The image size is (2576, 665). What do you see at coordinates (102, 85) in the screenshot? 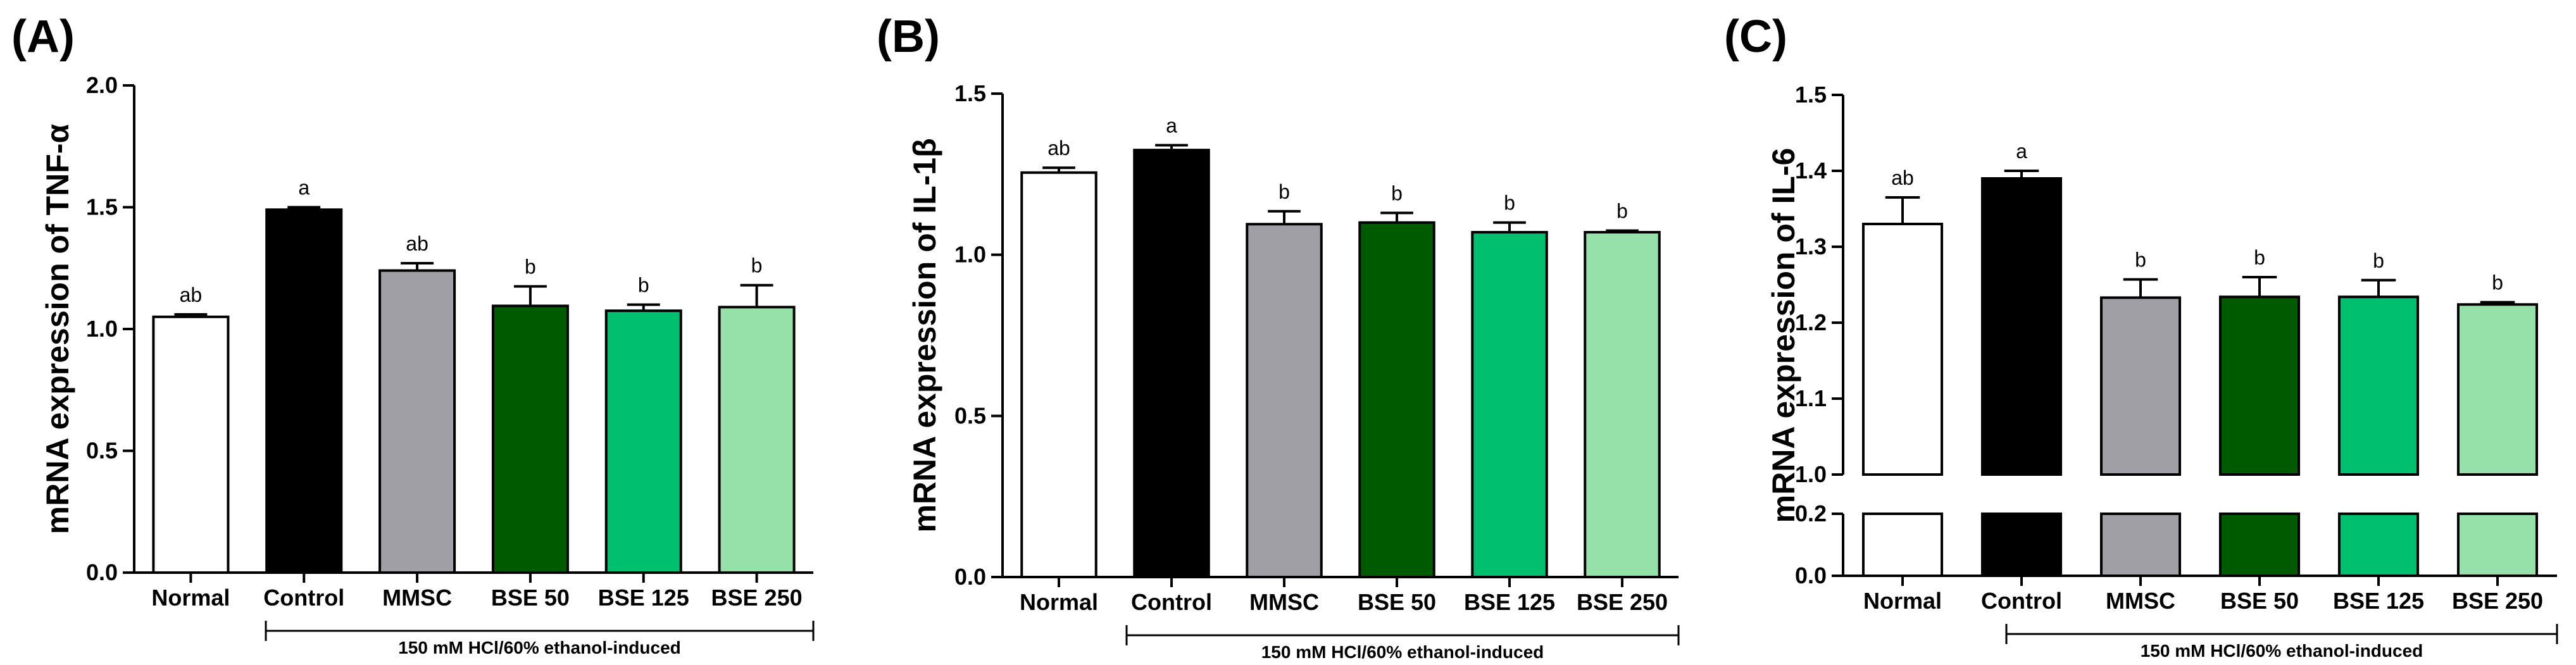
I see `y-tick-label: 2.0` at bounding box center [102, 85].